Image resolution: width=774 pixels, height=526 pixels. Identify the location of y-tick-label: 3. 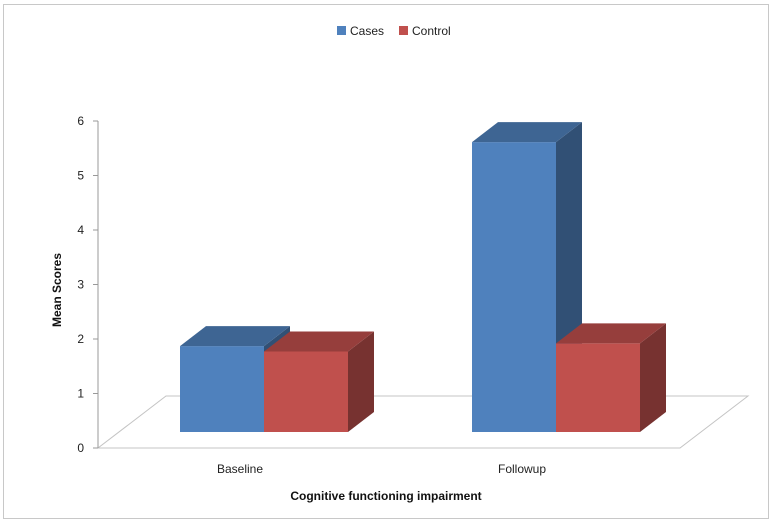
(80, 285).